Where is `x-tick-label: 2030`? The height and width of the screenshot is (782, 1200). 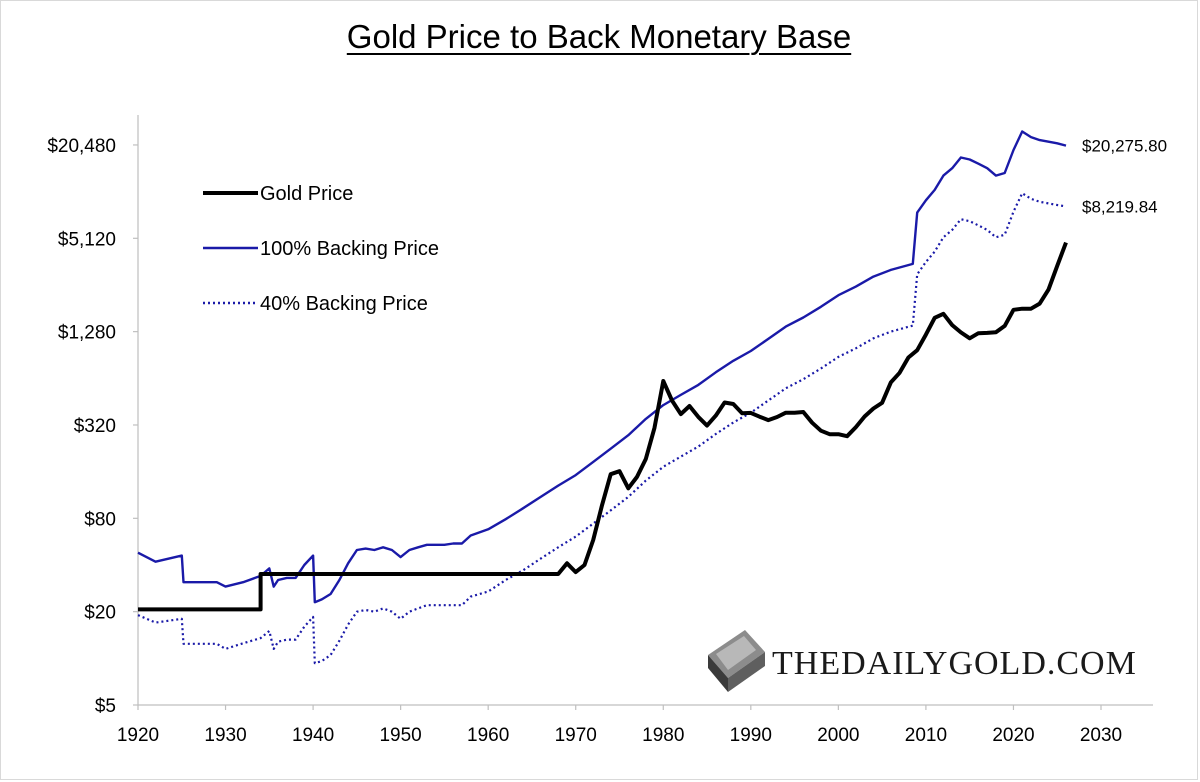 x-tick-label: 2030 is located at coordinates (1101, 735).